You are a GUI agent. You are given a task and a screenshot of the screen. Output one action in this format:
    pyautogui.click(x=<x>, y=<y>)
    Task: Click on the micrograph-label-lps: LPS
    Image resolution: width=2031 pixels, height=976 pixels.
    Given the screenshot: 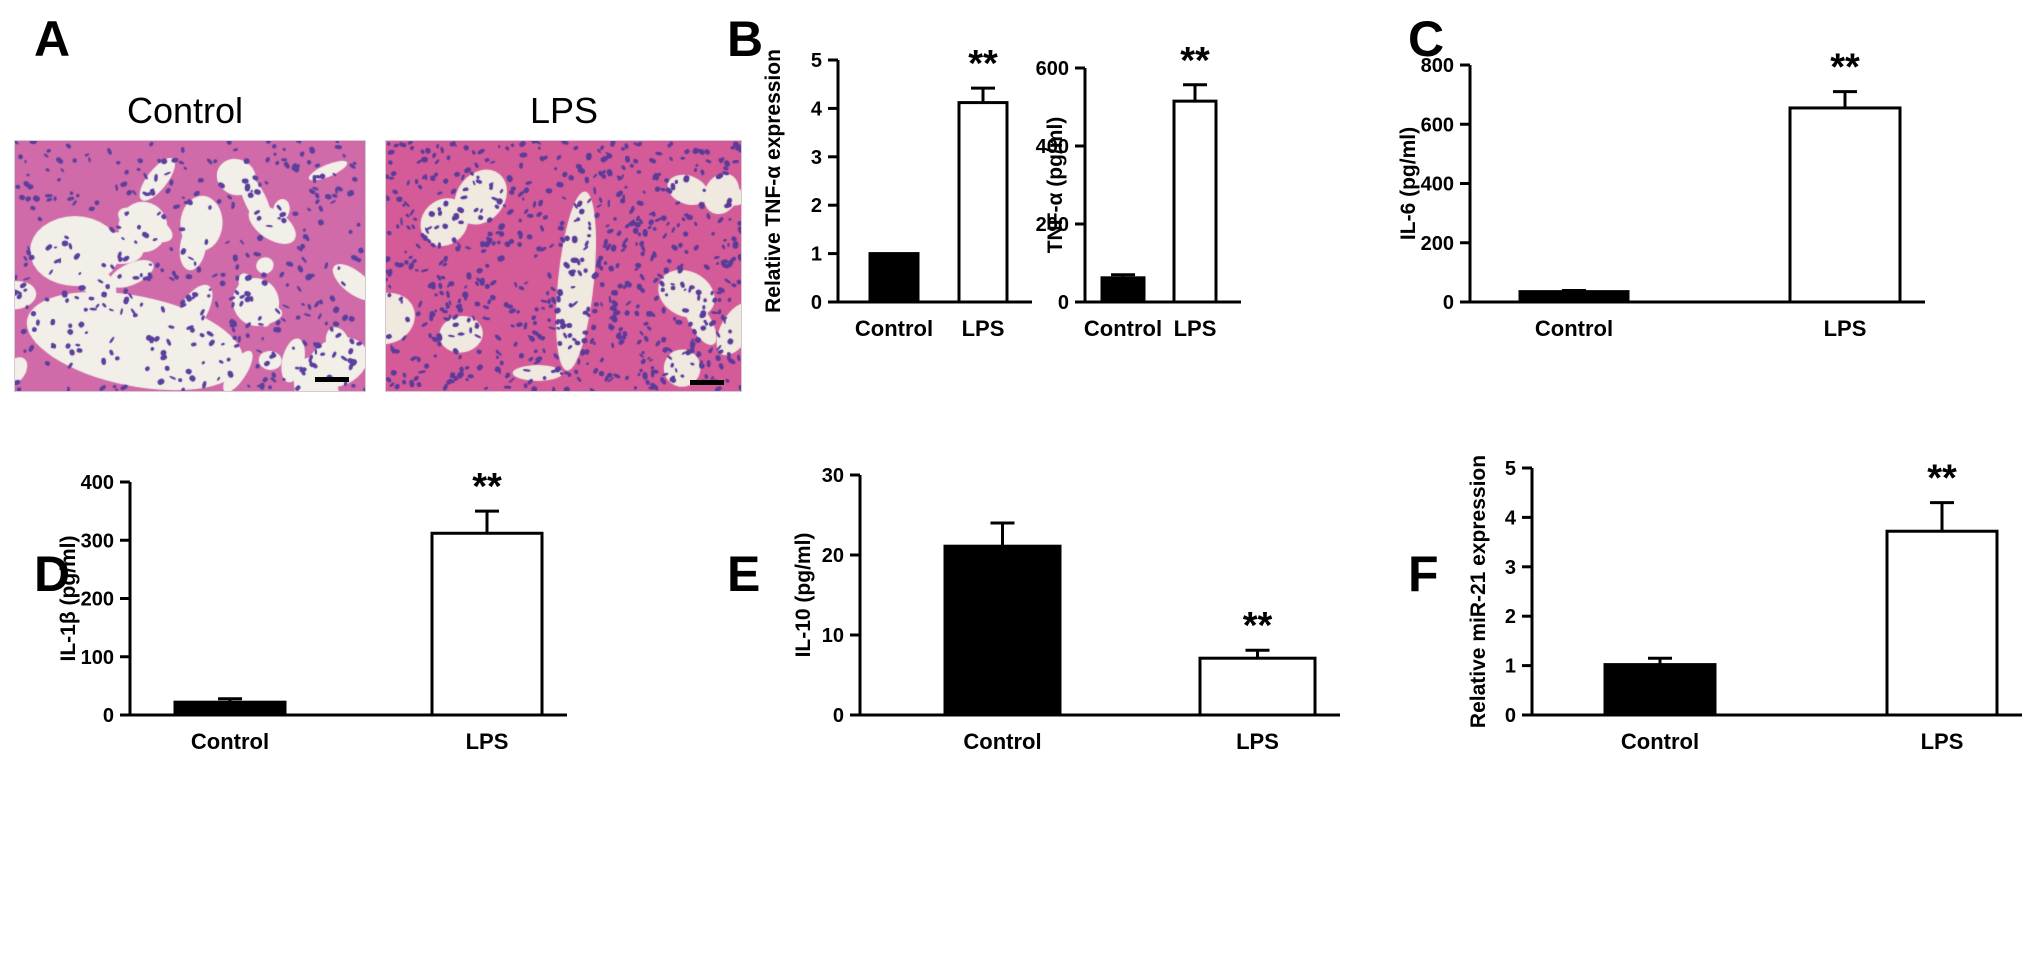 What is the action you would take?
    pyautogui.click(x=564, y=110)
    